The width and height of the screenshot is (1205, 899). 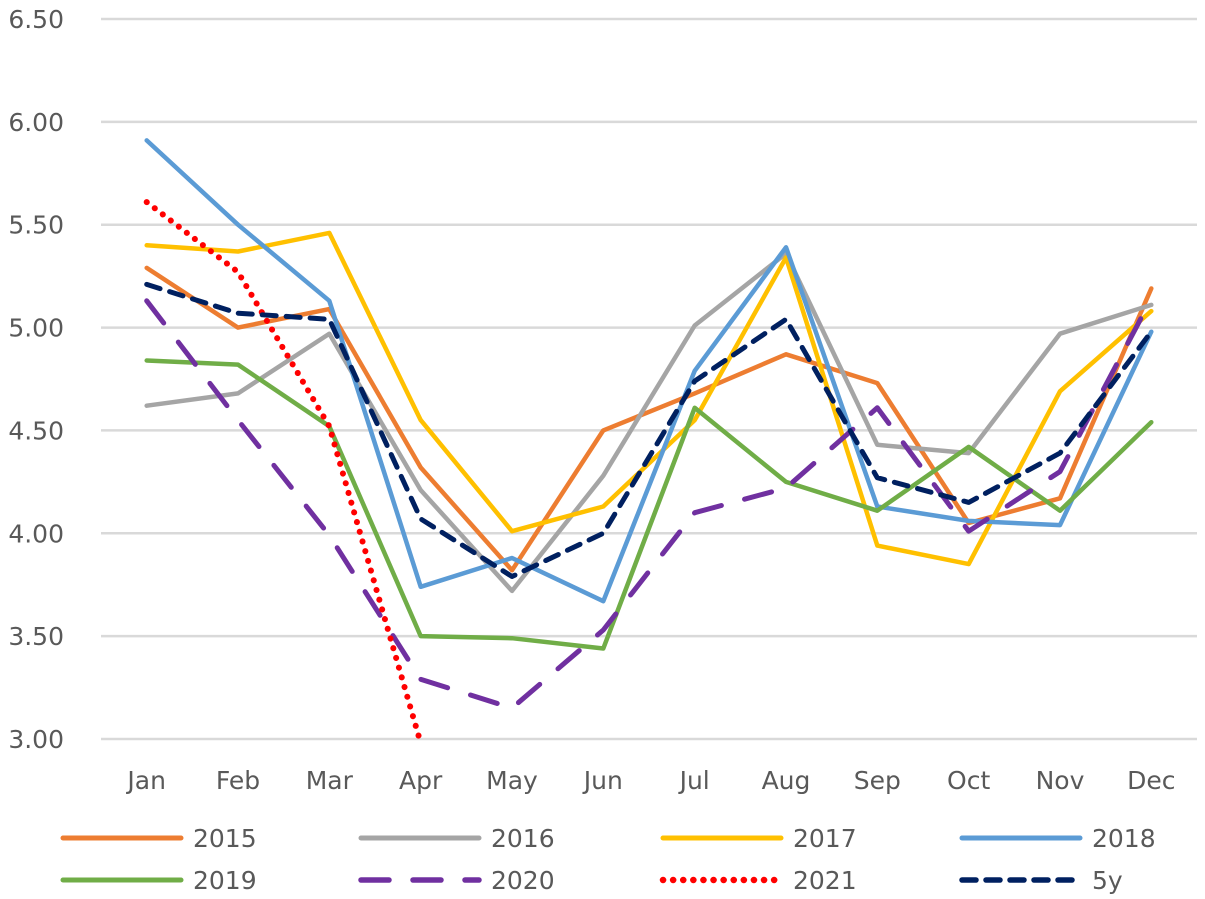 What do you see at coordinates (36, 328) in the screenshot?
I see `y-tick-label: 5.00` at bounding box center [36, 328].